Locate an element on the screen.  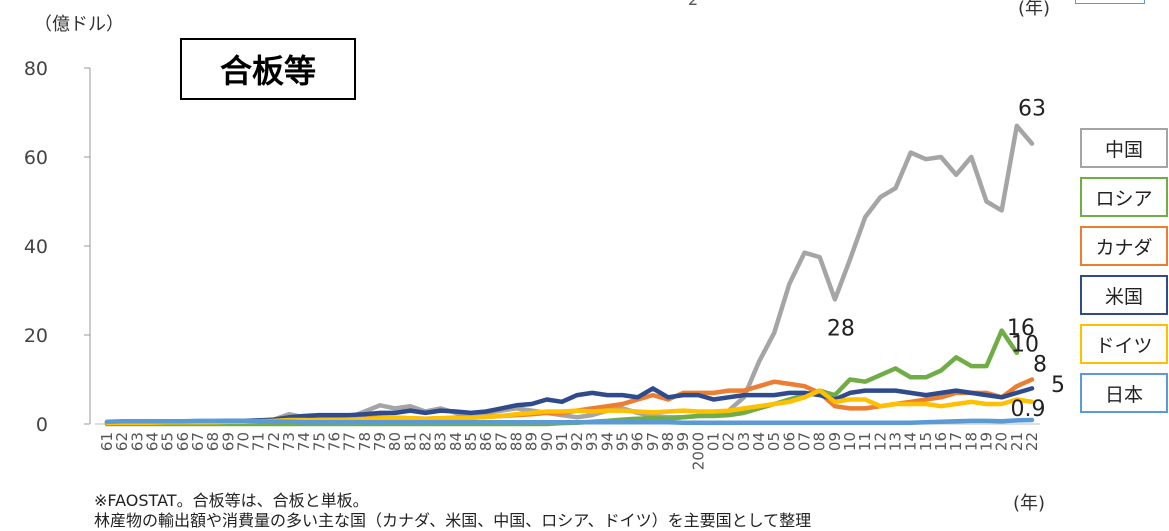
x-tick-label: 22 is located at coordinates (1032, 441).